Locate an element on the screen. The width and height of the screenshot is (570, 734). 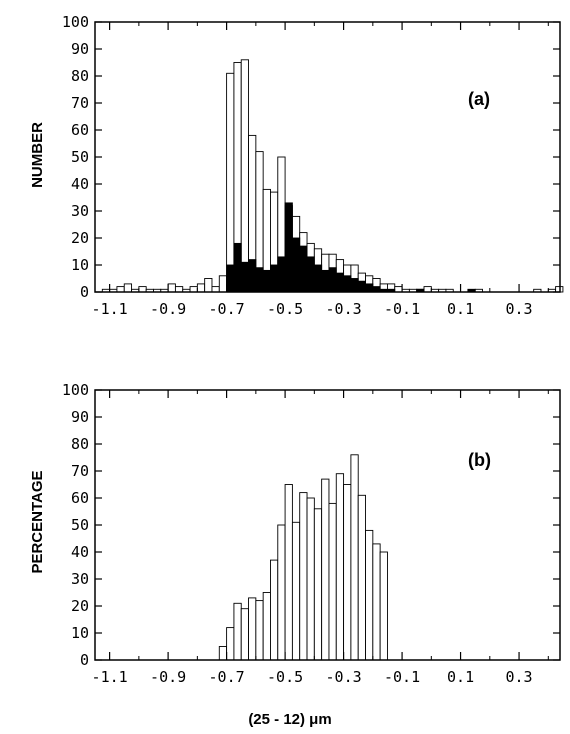
panel-b-ytick-label: 60 is located at coordinates (80, 498).